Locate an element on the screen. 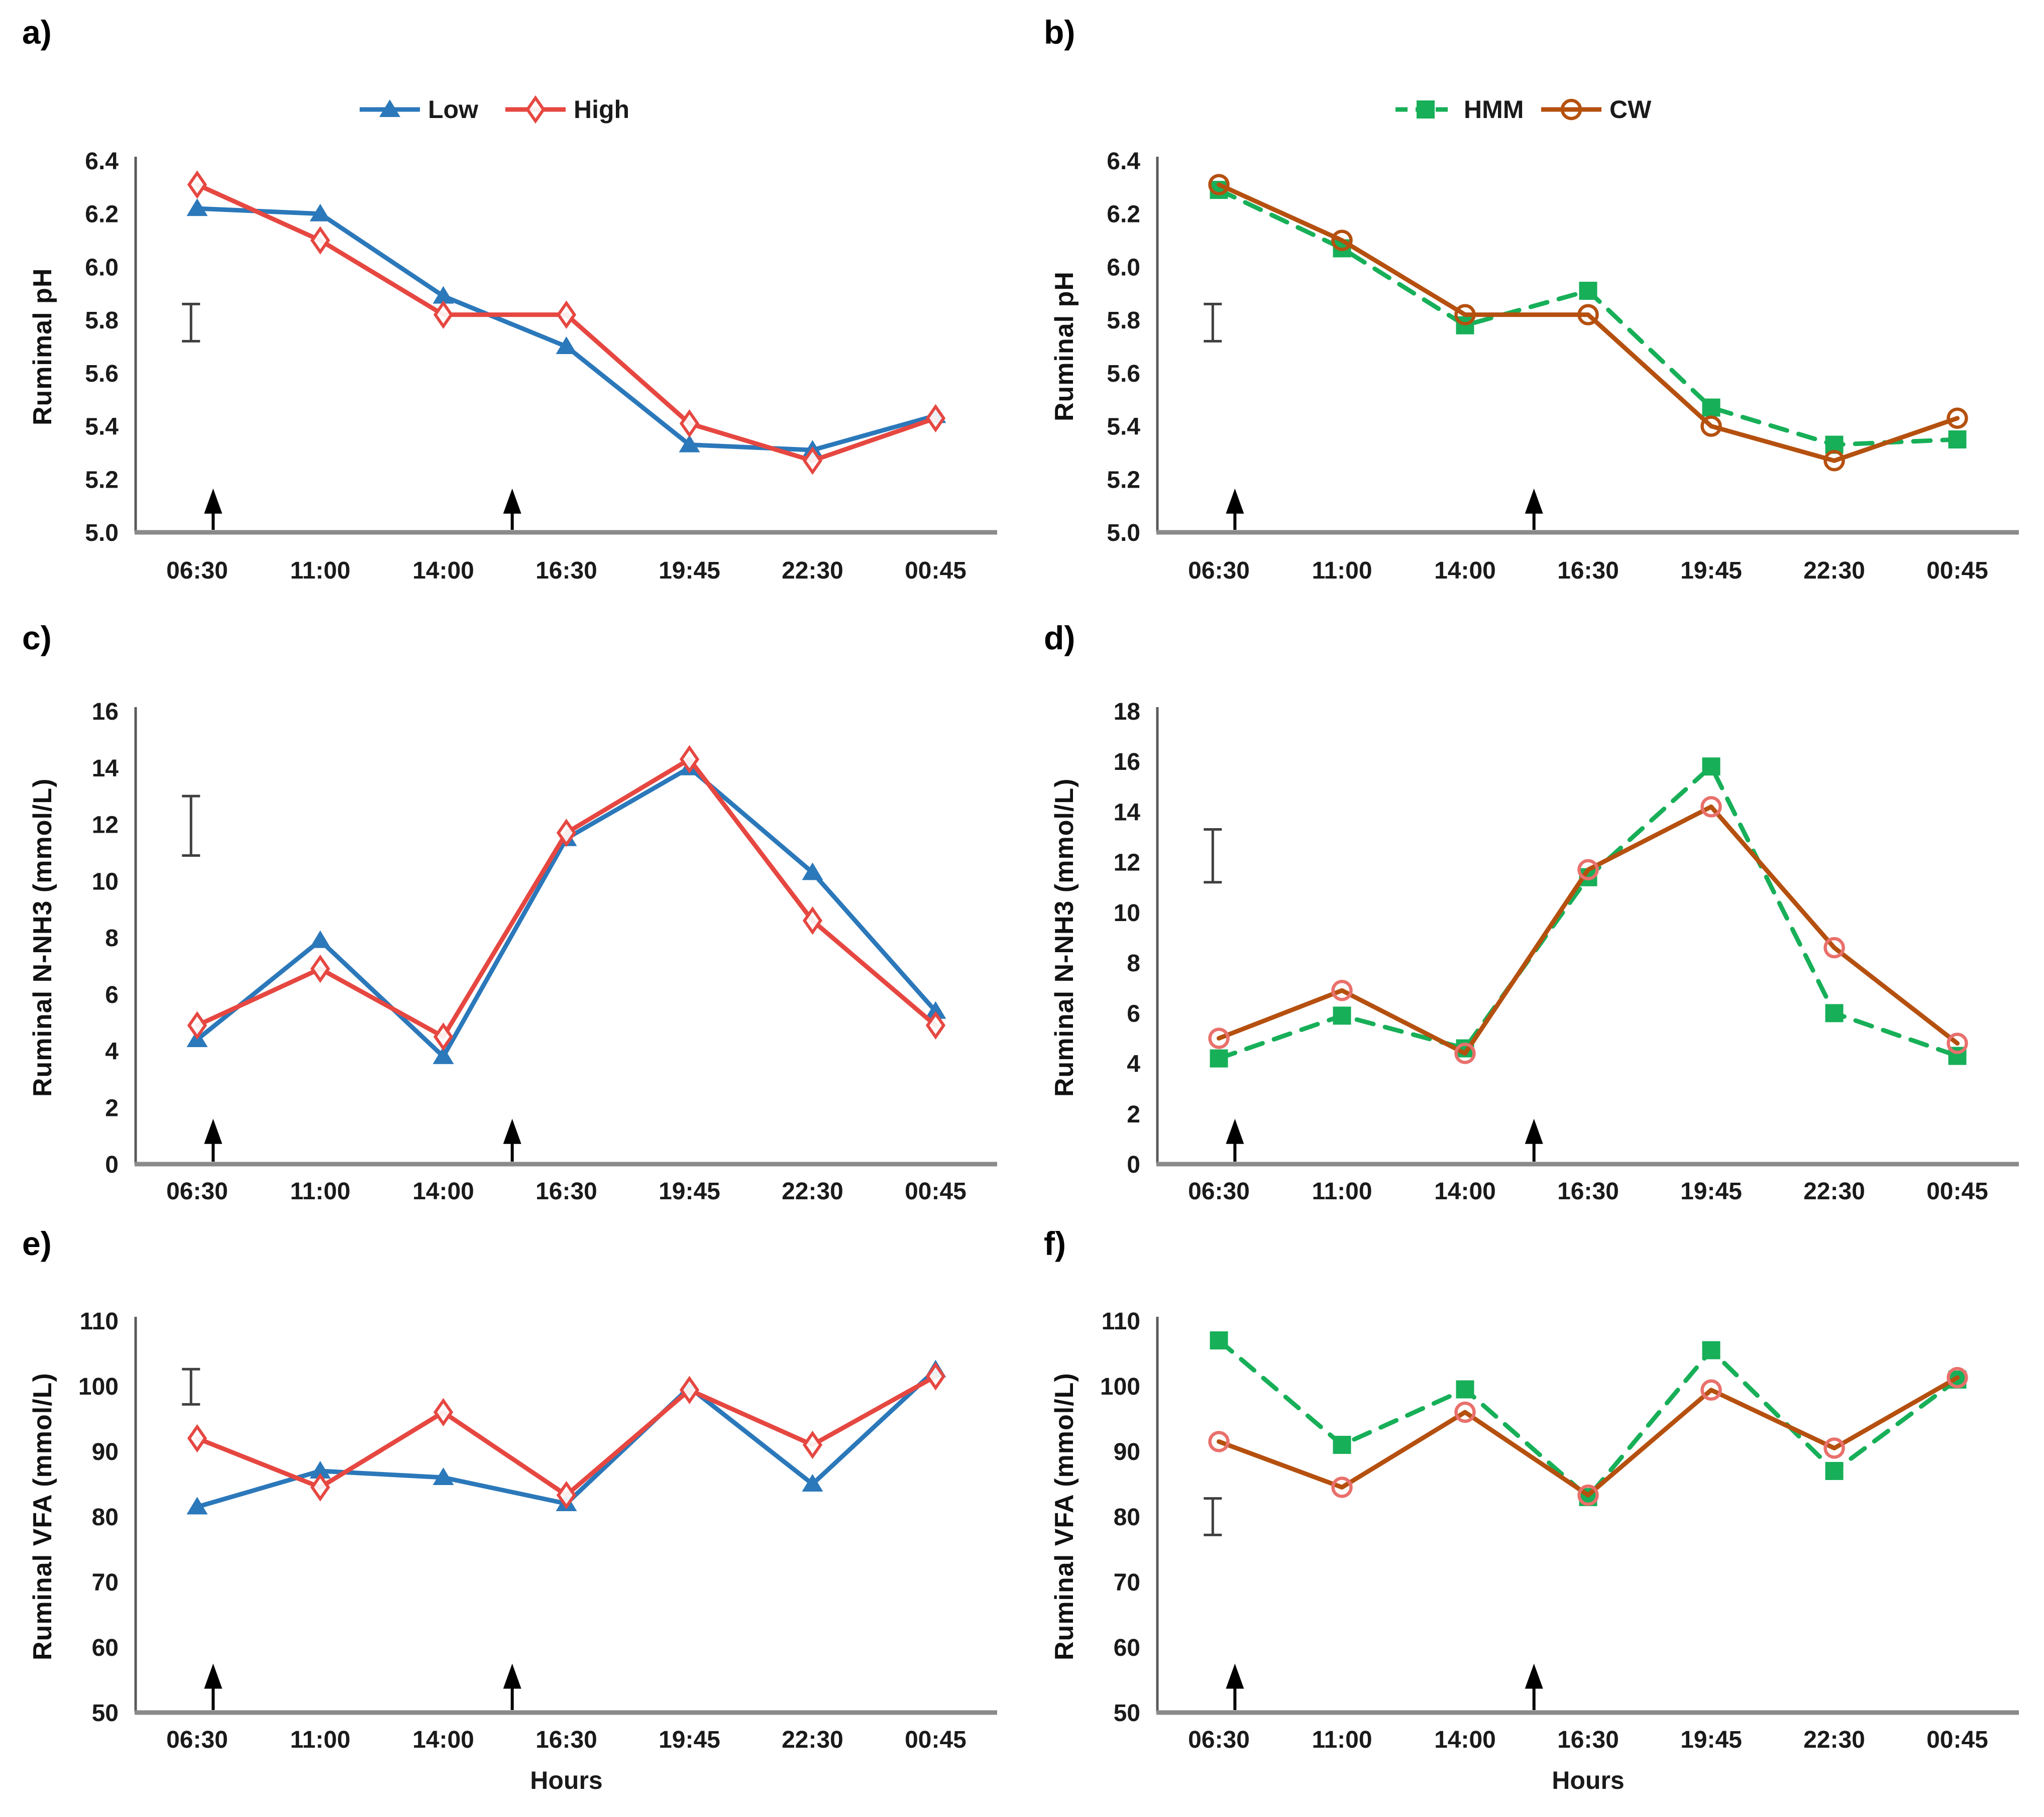 The image size is (2044, 1817). y-tick-label: 6.2 is located at coordinates (102, 214).